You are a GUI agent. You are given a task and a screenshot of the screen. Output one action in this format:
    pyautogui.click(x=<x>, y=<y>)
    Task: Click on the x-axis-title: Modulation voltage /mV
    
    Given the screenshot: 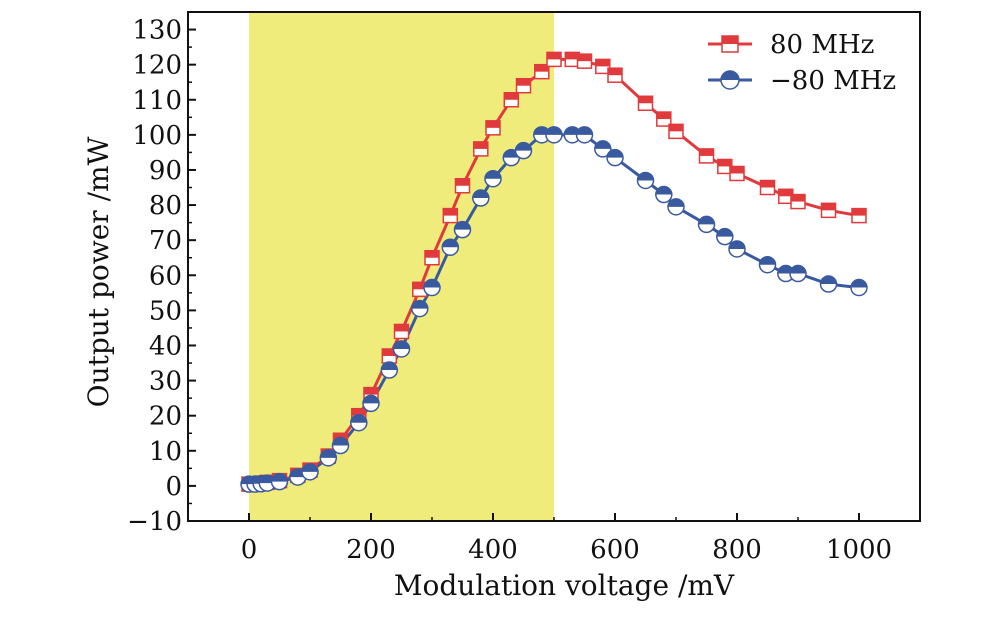 What is the action you would take?
    pyautogui.click(x=564, y=585)
    